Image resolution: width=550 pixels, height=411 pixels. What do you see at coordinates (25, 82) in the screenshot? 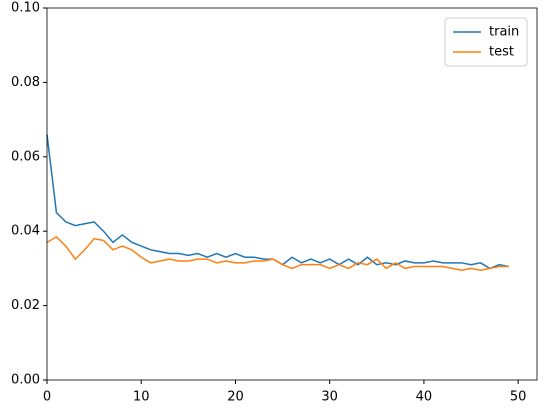
I see `y-tick-label: 0.08` at bounding box center [25, 82].